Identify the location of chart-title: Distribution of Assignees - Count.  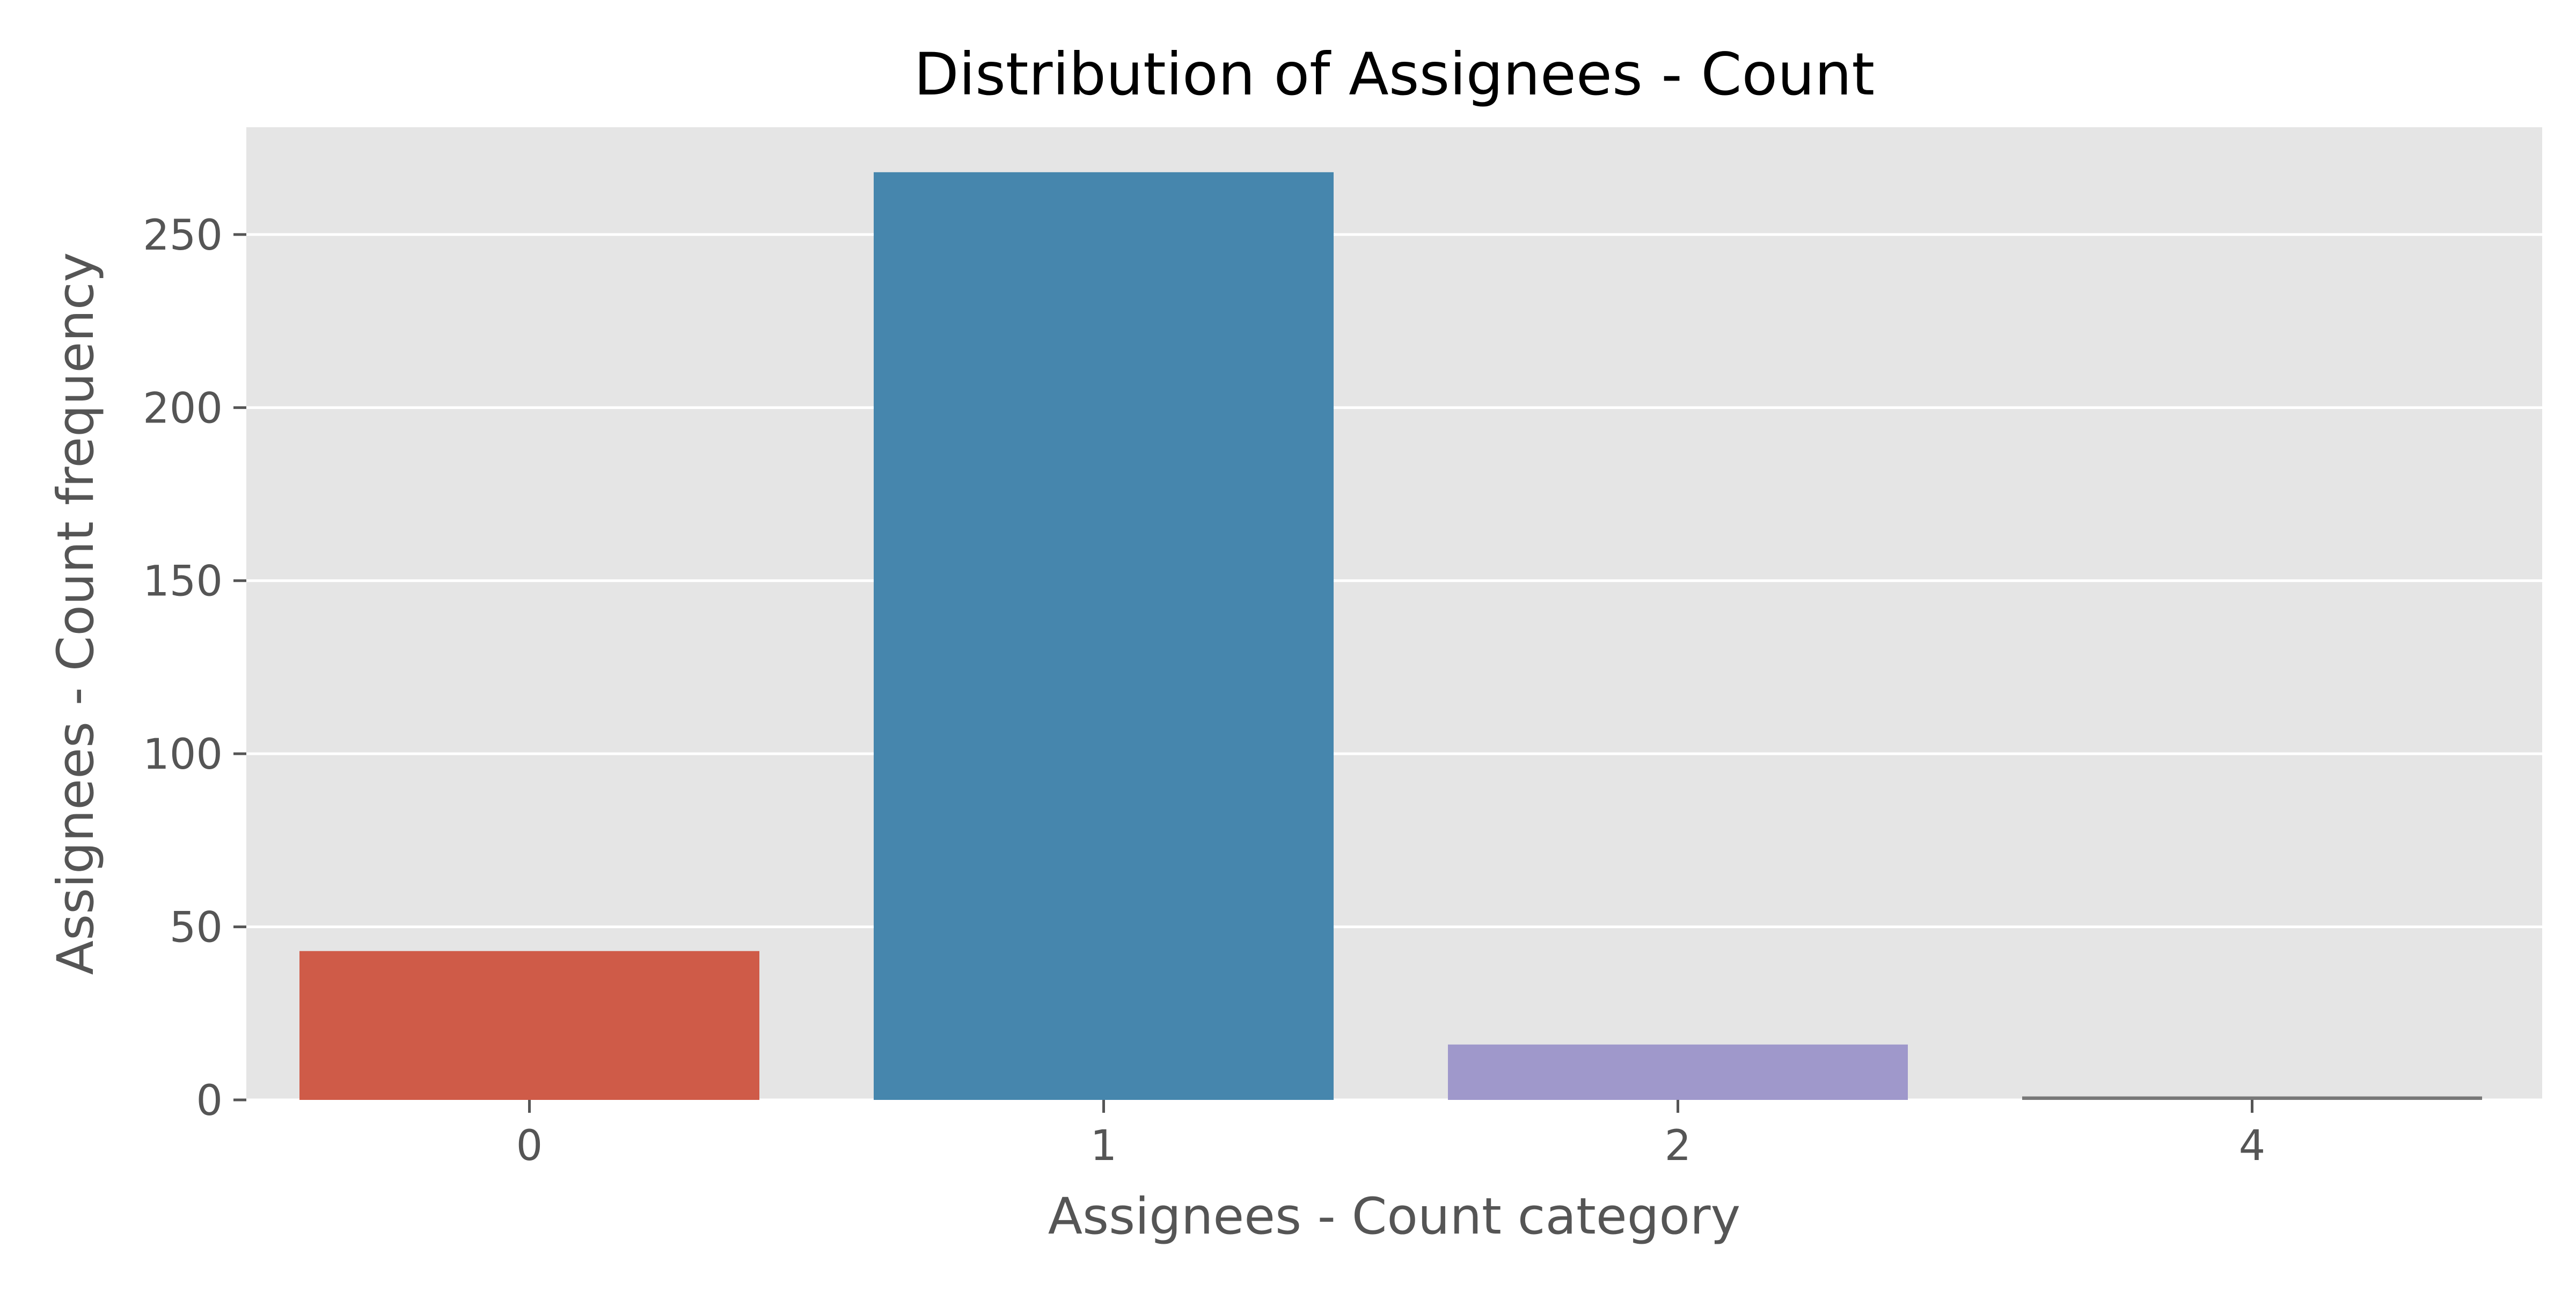
(1394, 74).